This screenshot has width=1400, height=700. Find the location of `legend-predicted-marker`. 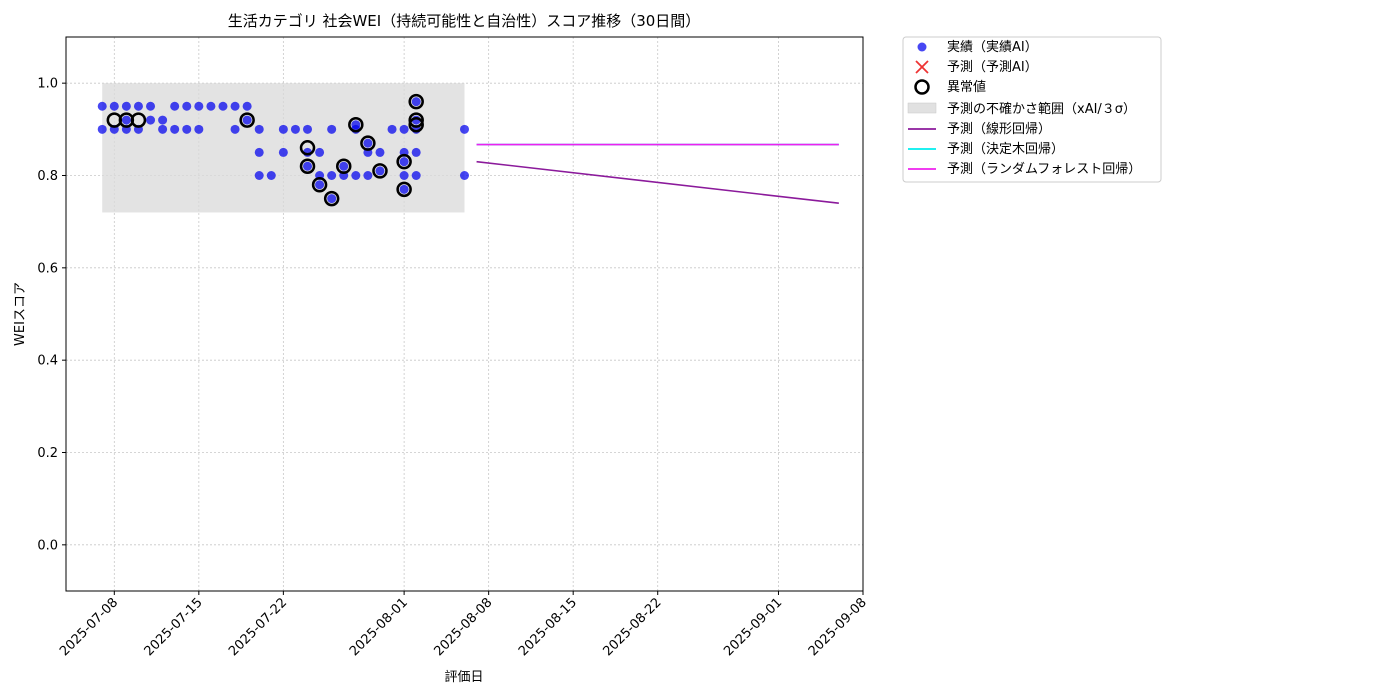

legend-predicted-marker is located at coordinates (922, 67).